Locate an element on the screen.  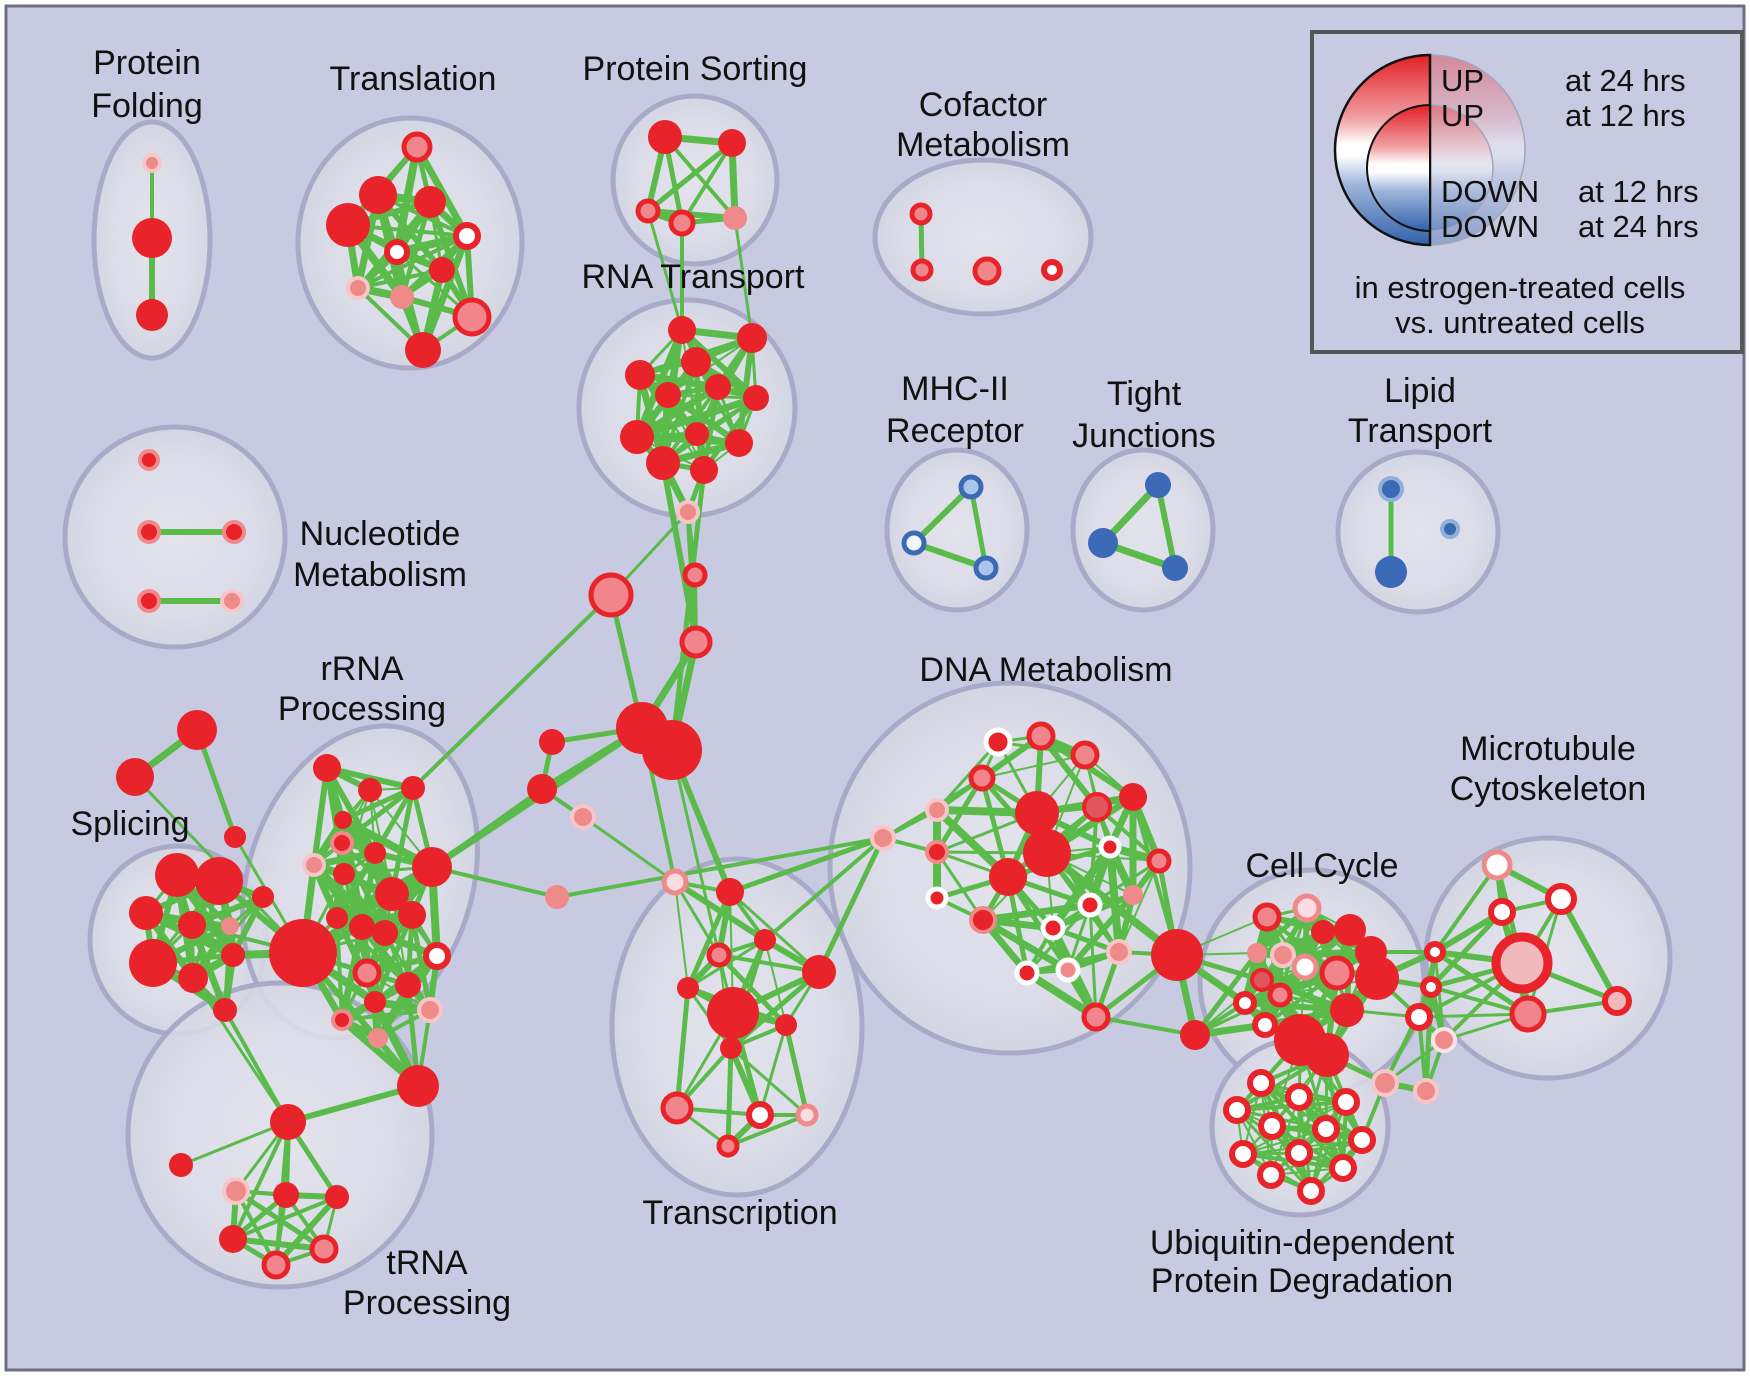
label-mhc-ii-receptor: Receptor is located at coordinates (955, 431).